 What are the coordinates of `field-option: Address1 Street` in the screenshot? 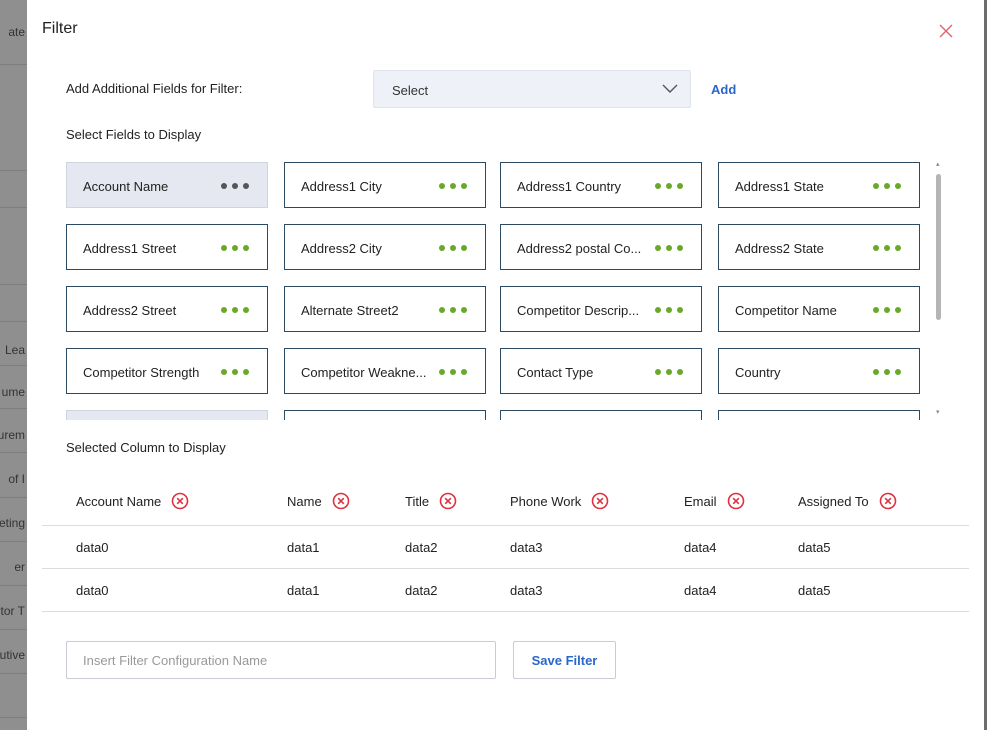 It's located at (167, 247).